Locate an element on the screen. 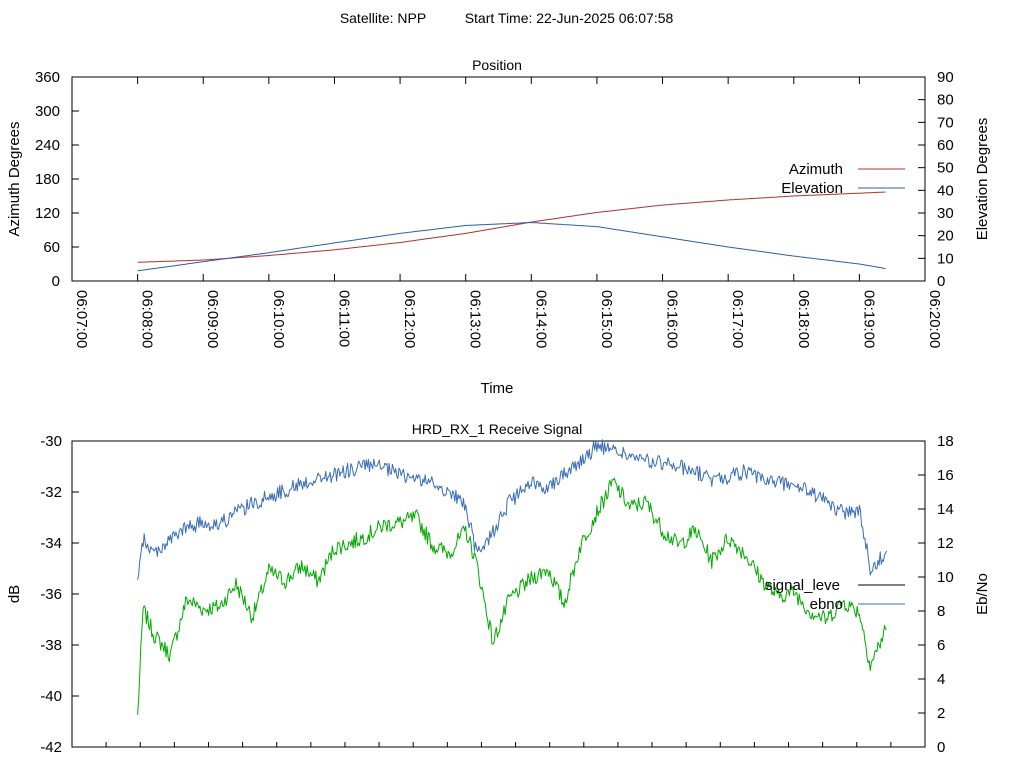  position-x-tick-label: 06:13:00 is located at coordinates (475, 319).